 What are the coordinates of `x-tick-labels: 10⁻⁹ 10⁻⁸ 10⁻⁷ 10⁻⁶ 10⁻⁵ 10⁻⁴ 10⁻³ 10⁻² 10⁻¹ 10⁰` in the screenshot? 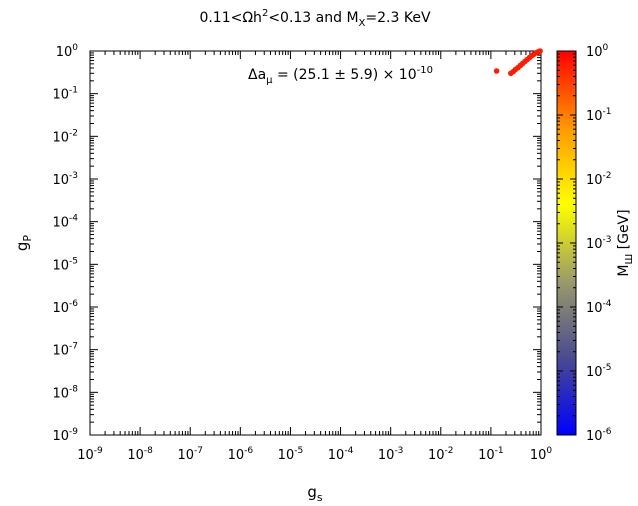 It's located at (314, 454).